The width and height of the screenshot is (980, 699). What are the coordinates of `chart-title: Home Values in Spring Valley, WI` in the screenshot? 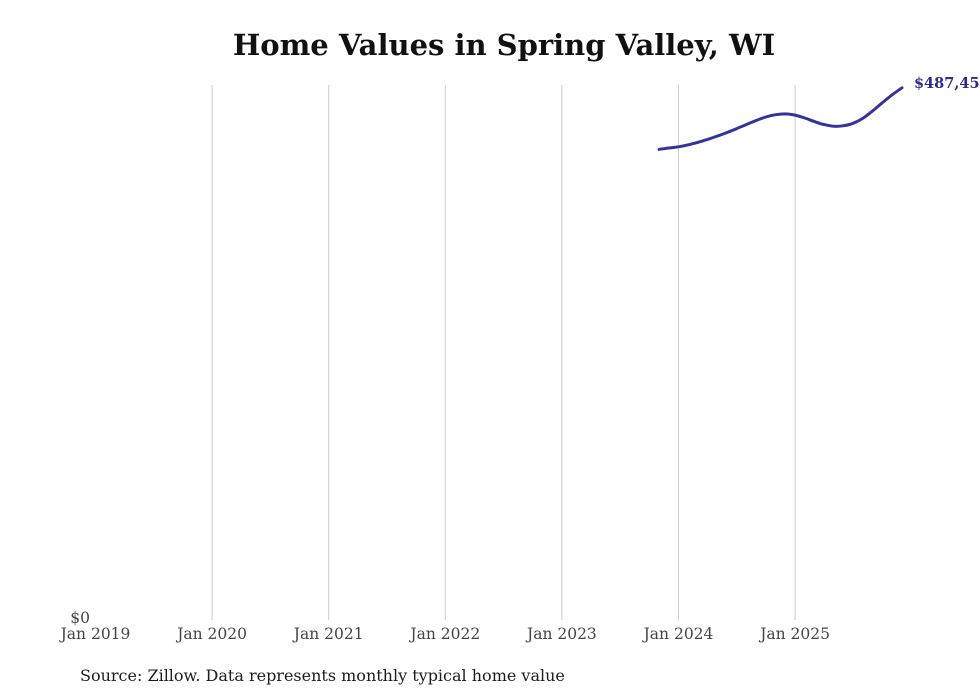 It's located at (504, 45).